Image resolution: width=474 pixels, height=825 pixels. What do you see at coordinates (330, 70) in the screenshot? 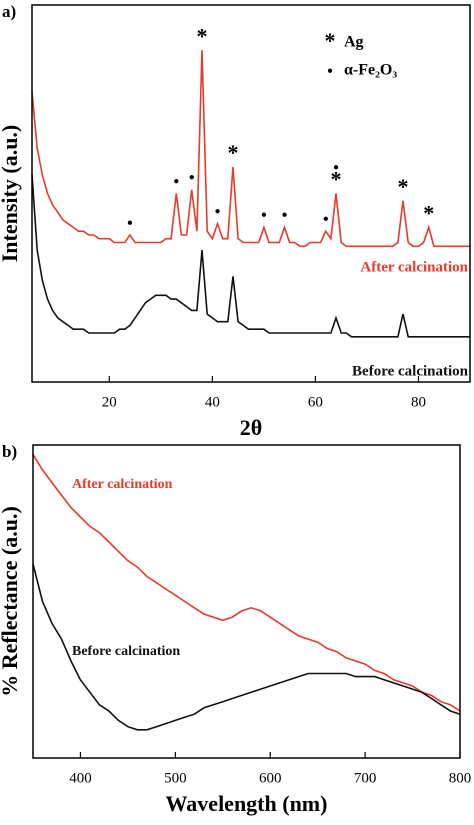
I see `legend-symbol: ●` at bounding box center [330, 70].